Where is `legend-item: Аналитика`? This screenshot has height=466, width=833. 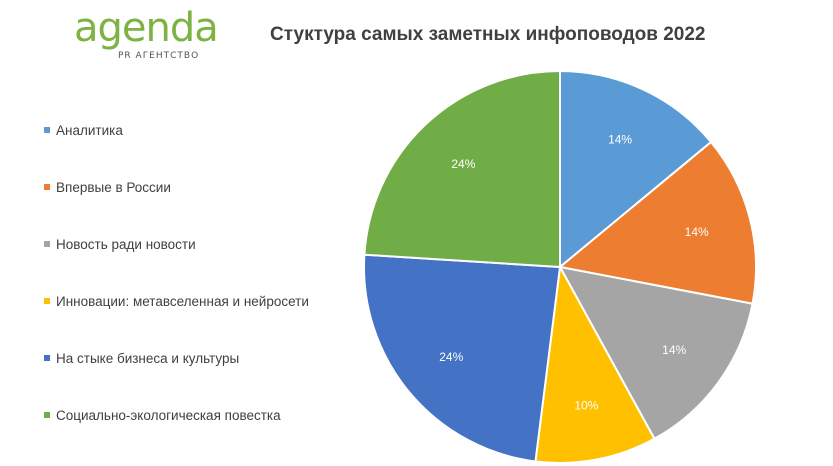
legend-item: Аналитика is located at coordinates (83, 130).